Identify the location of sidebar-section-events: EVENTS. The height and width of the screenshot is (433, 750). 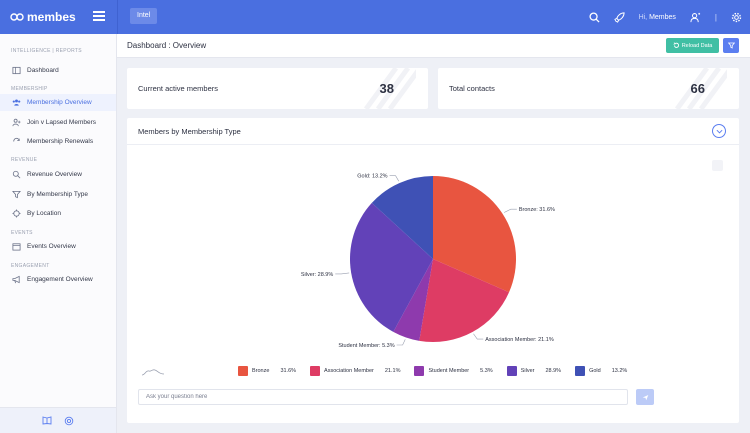
(22, 233).